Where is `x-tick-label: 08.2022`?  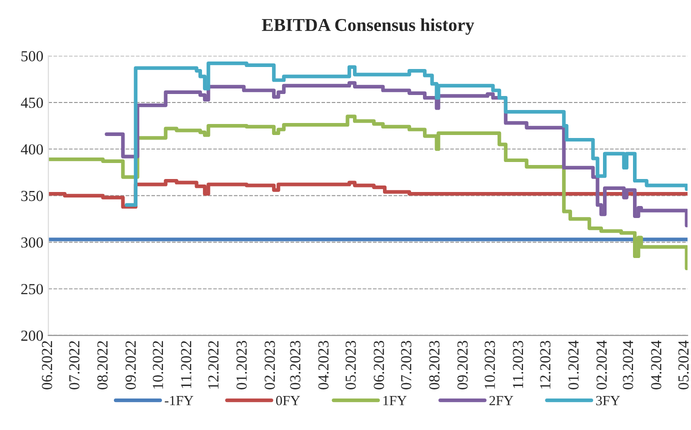
x-tick-label: 08.2022 is located at coordinates (102, 365).